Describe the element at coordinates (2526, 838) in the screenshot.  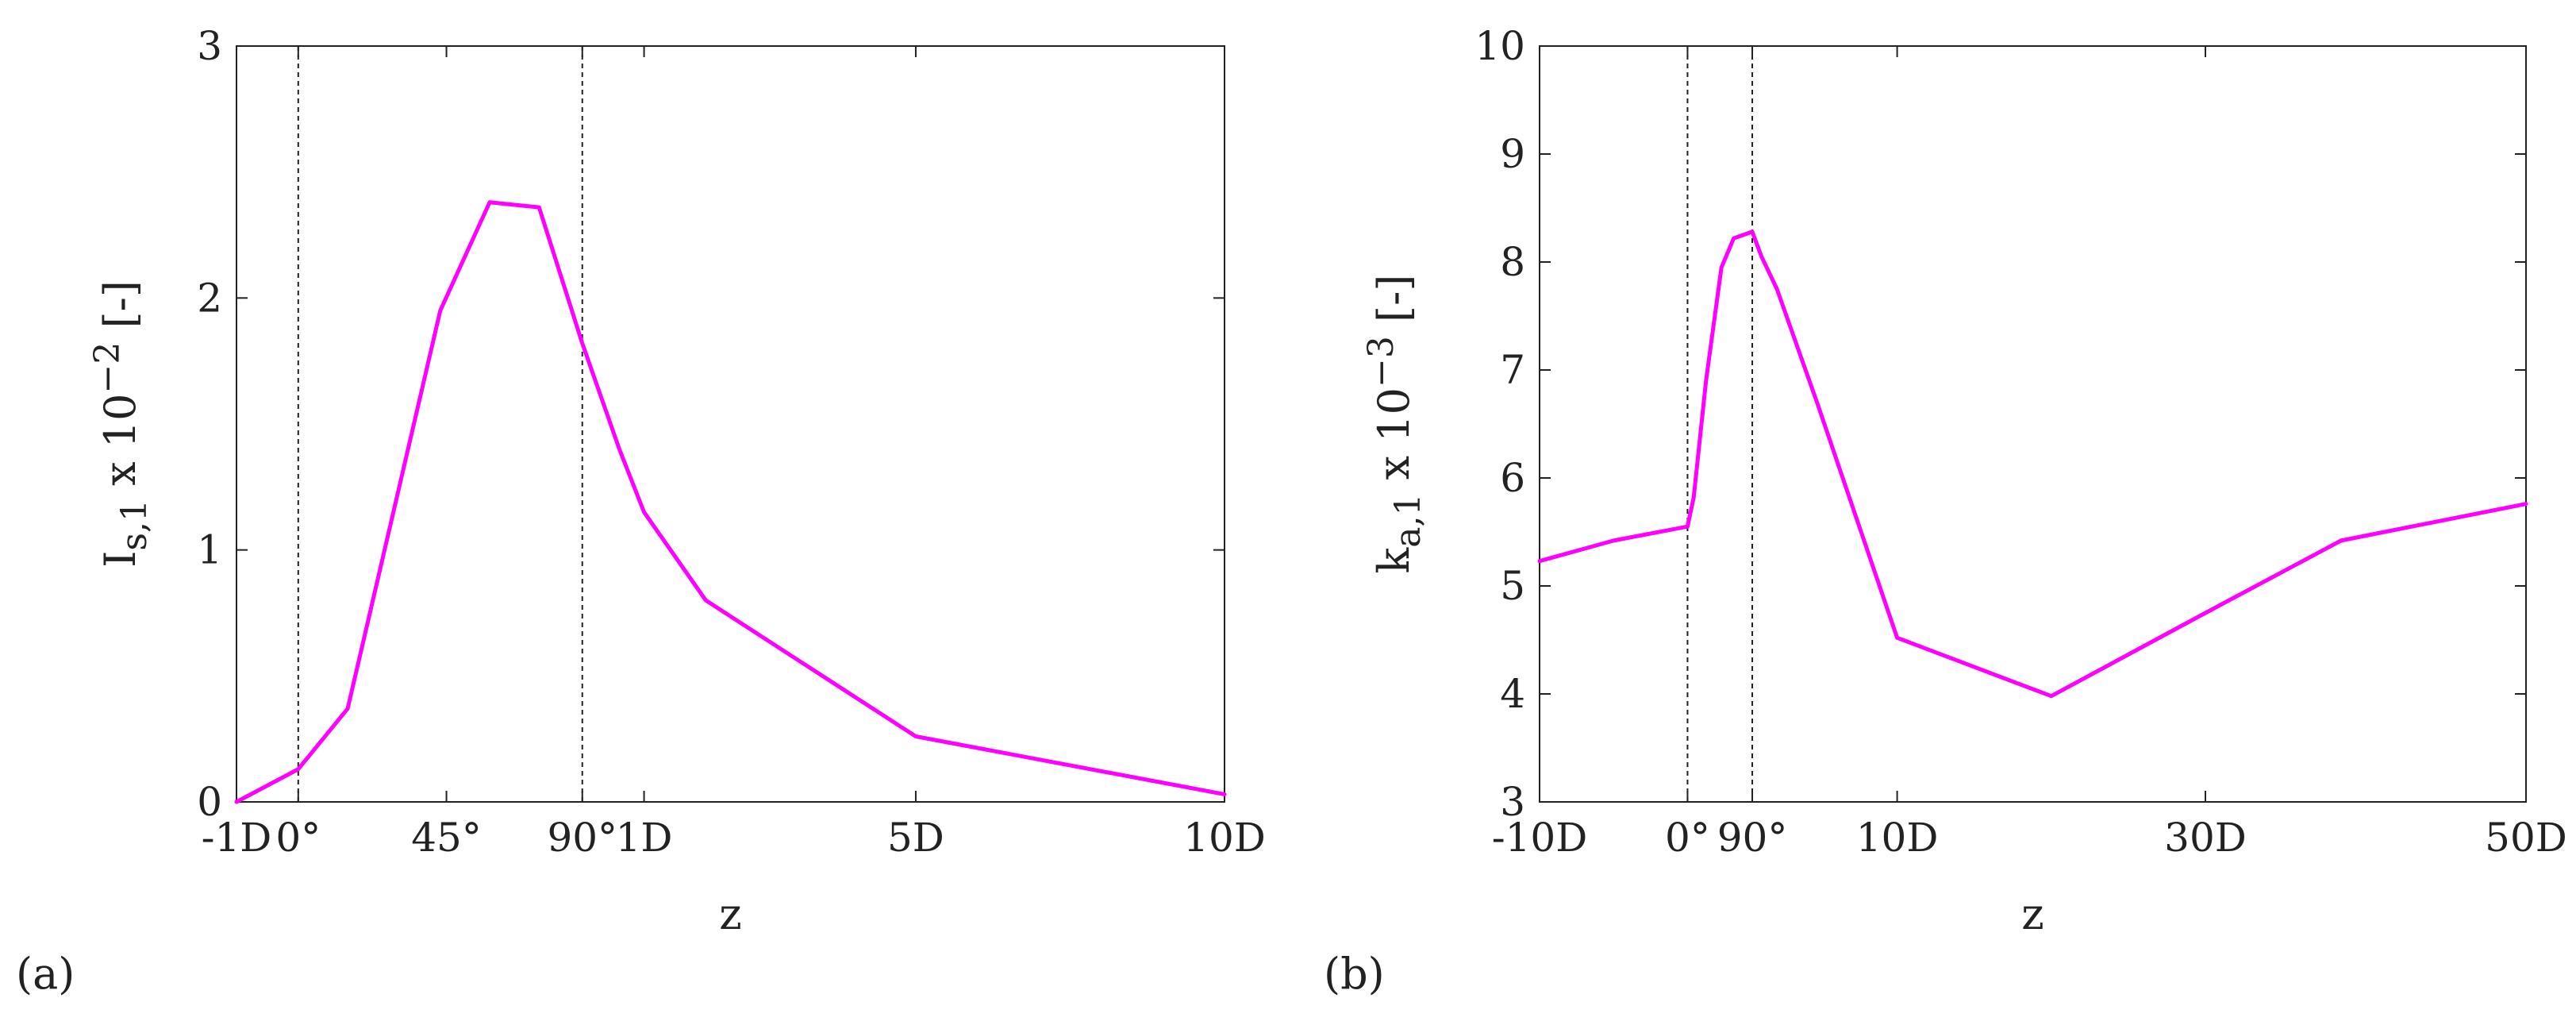
I see `xtick-label: 50D` at that location.